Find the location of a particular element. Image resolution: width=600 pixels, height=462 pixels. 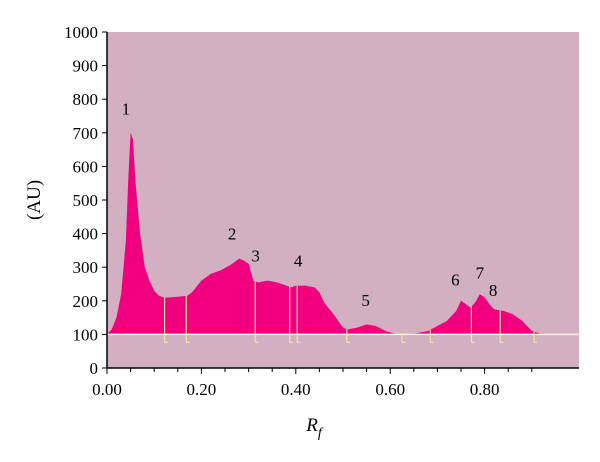

x-tick-label: 0.80 is located at coordinates (485, 389).